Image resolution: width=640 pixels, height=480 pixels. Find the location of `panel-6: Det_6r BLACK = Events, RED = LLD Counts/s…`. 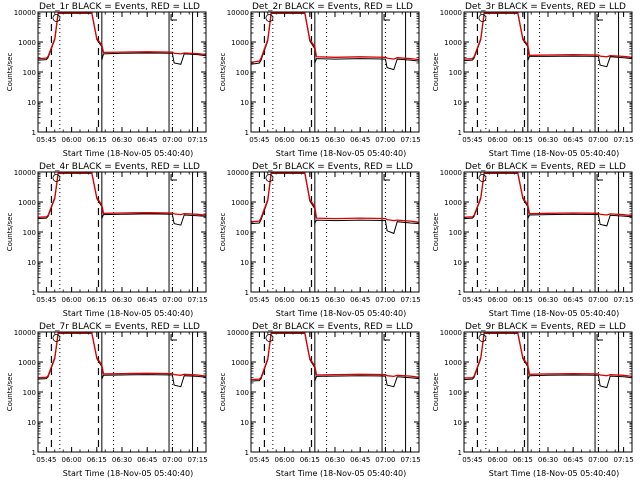

panel-6: Det_6r BLACK = Events, RED = LLD Counts/s… is located at coordinates (533, 240).